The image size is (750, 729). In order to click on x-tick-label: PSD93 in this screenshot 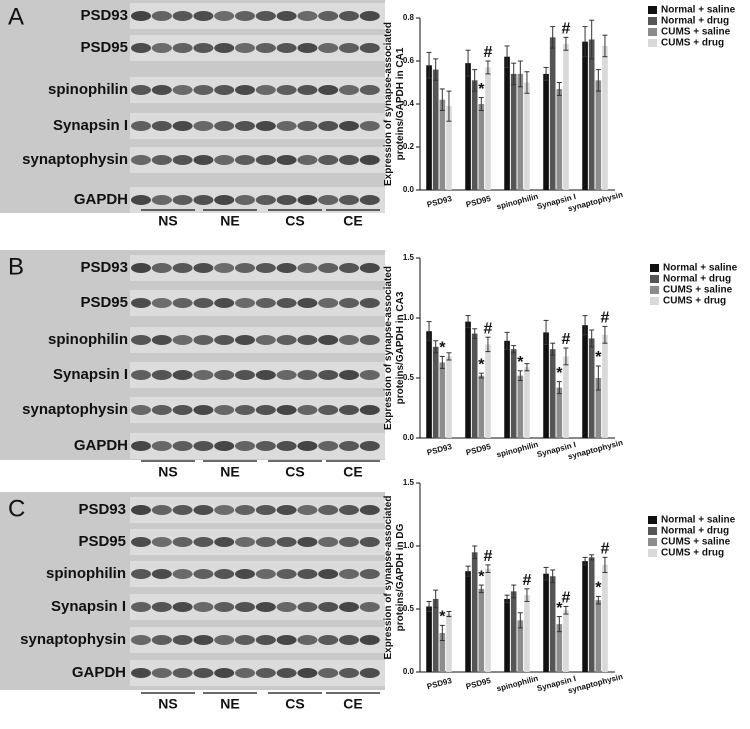, I will do `click(439, 449)`.